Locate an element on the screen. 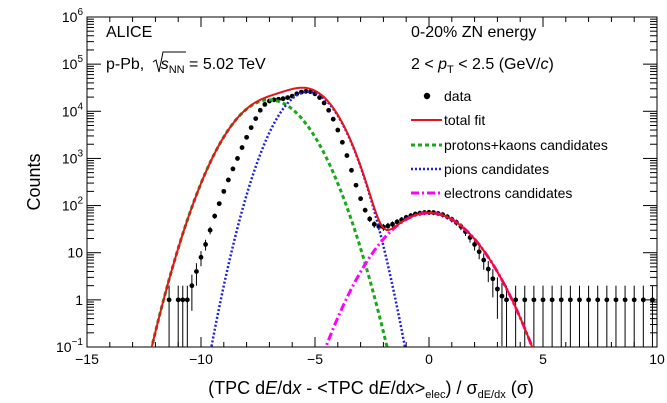 Image resolution: width=667 pixels, height=403 pixels. centrality-label: 0-20% ZN energy is located at coordinates (473, 32).